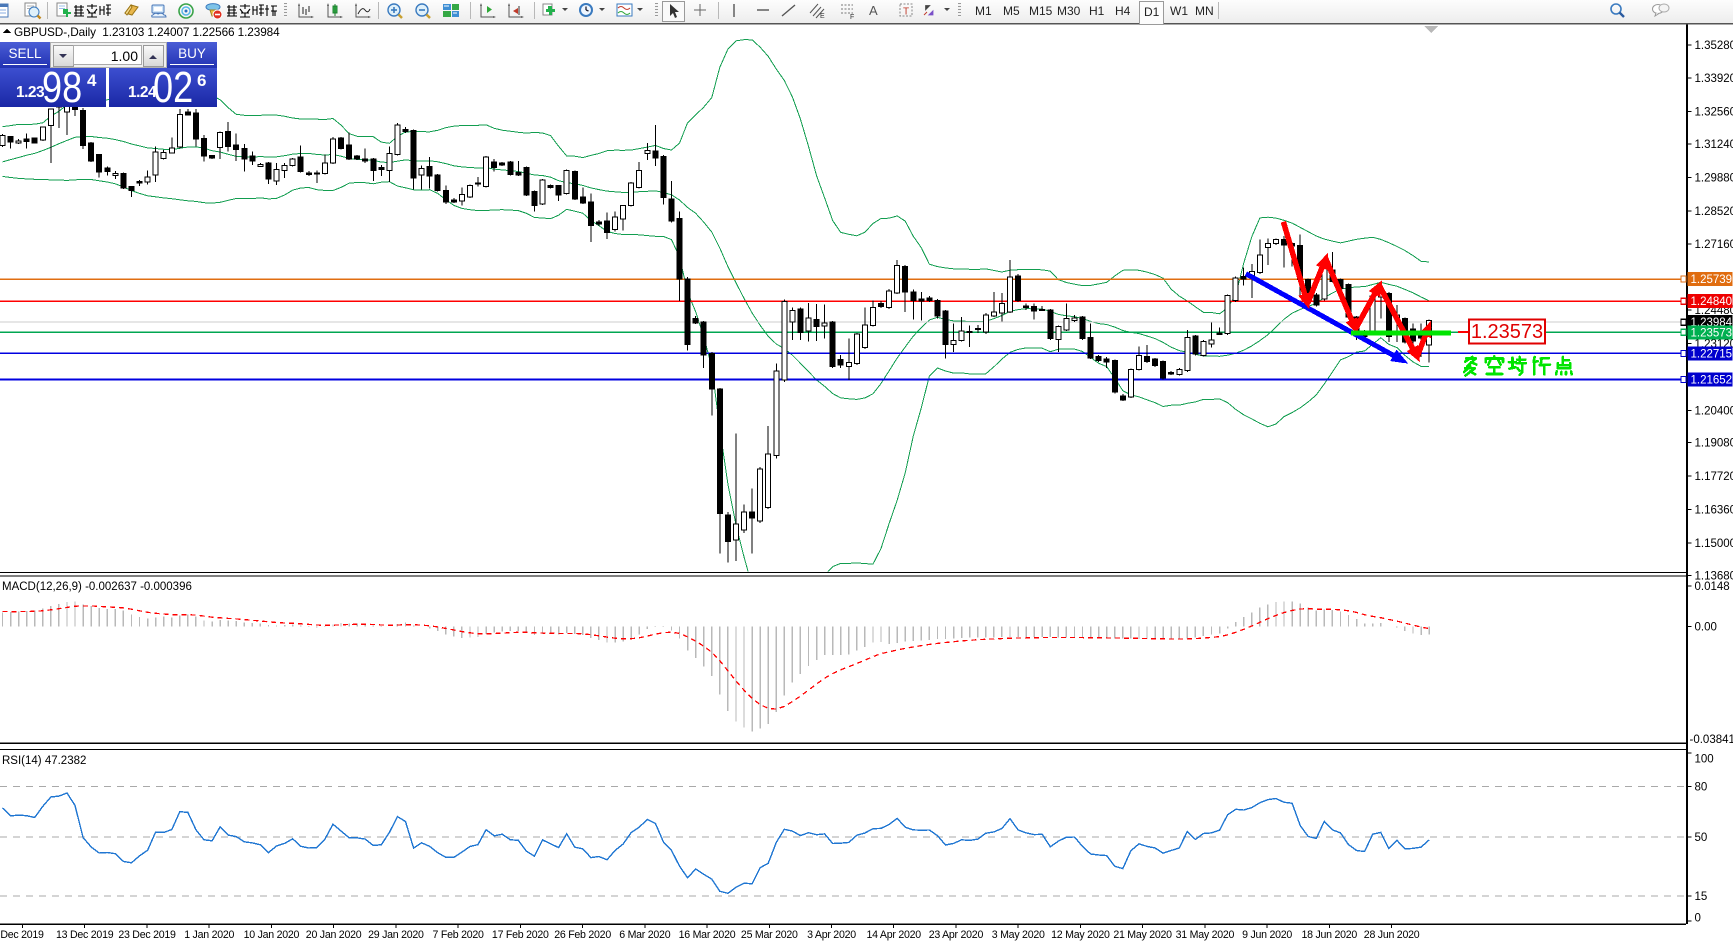 The height and width of the screenshot is (945, 1733). Describe the element at coordinates (1714, 212) in the screenshot. I see `svg-text: 1.28520` at that location.